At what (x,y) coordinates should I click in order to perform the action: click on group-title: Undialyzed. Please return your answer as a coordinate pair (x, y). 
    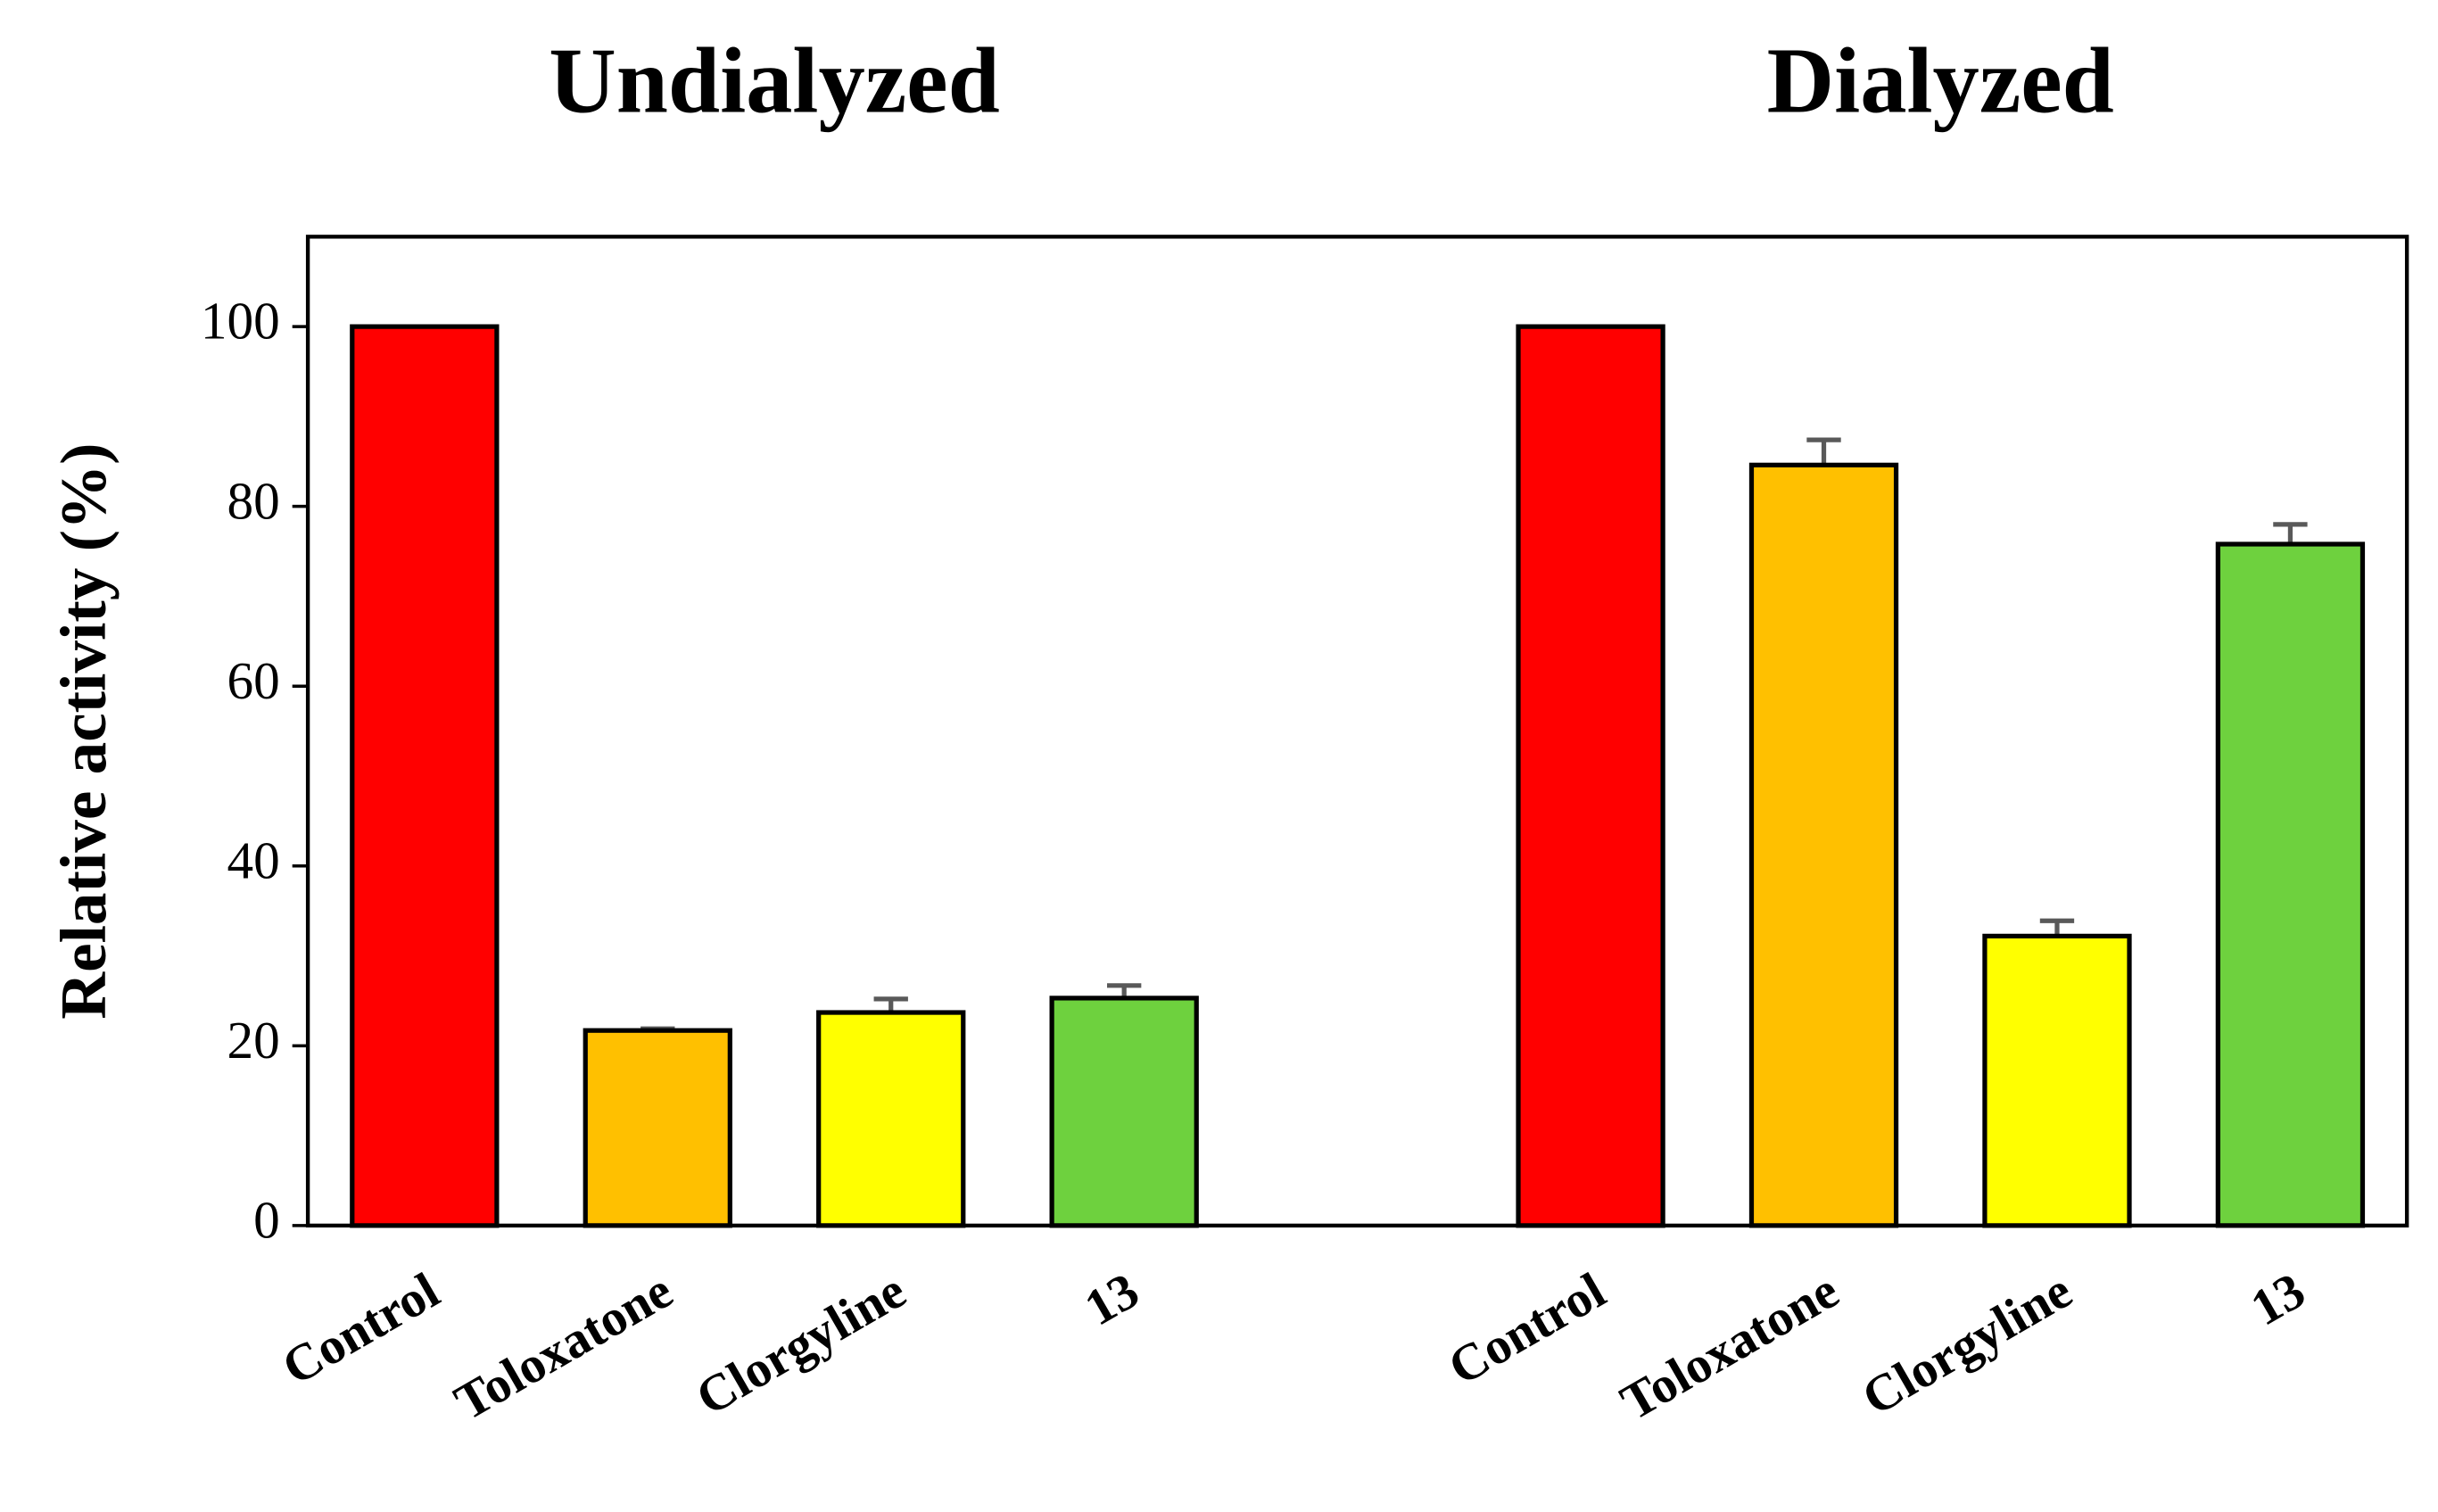
    Looking at the image, I should click on (774, 81).